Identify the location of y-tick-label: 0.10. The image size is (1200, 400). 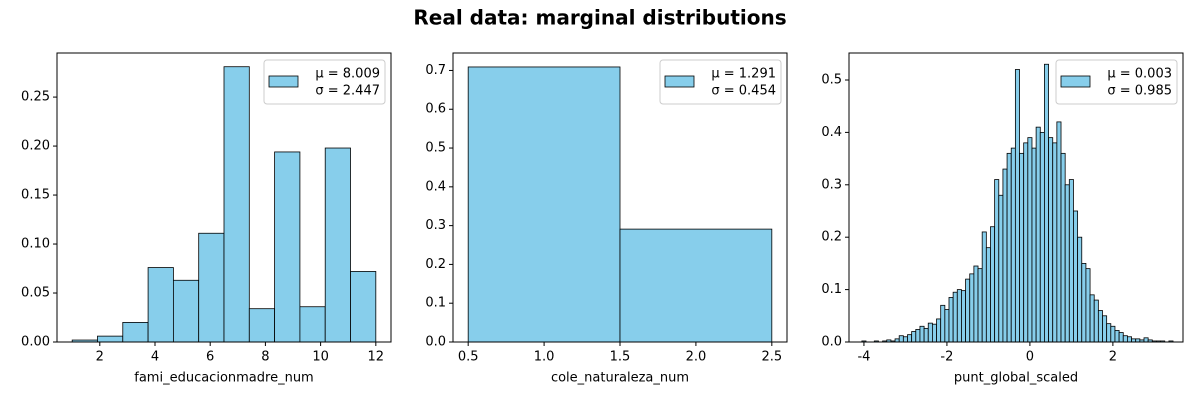
(35, 244).